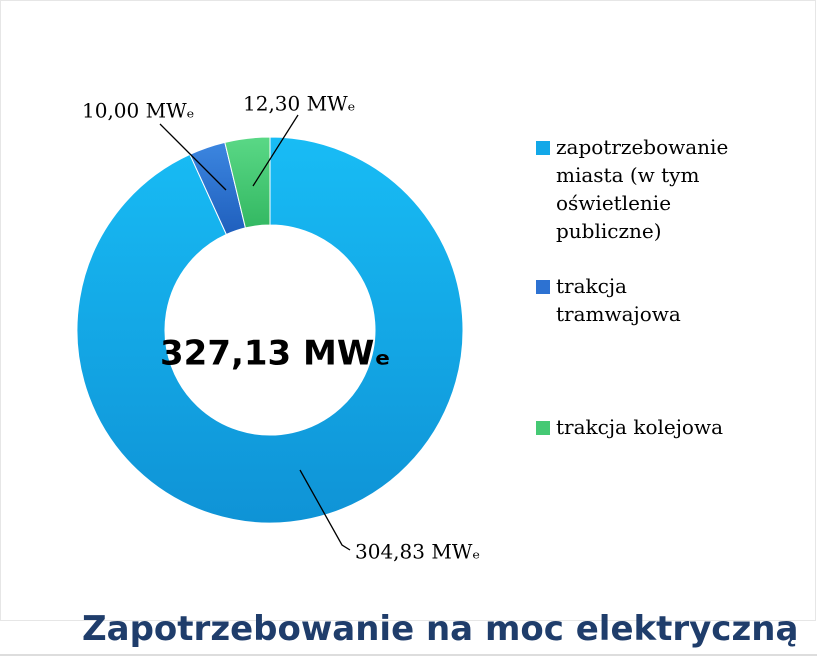  I want to click on legend-label: trakcja tramwajowa, so click(618, 300).